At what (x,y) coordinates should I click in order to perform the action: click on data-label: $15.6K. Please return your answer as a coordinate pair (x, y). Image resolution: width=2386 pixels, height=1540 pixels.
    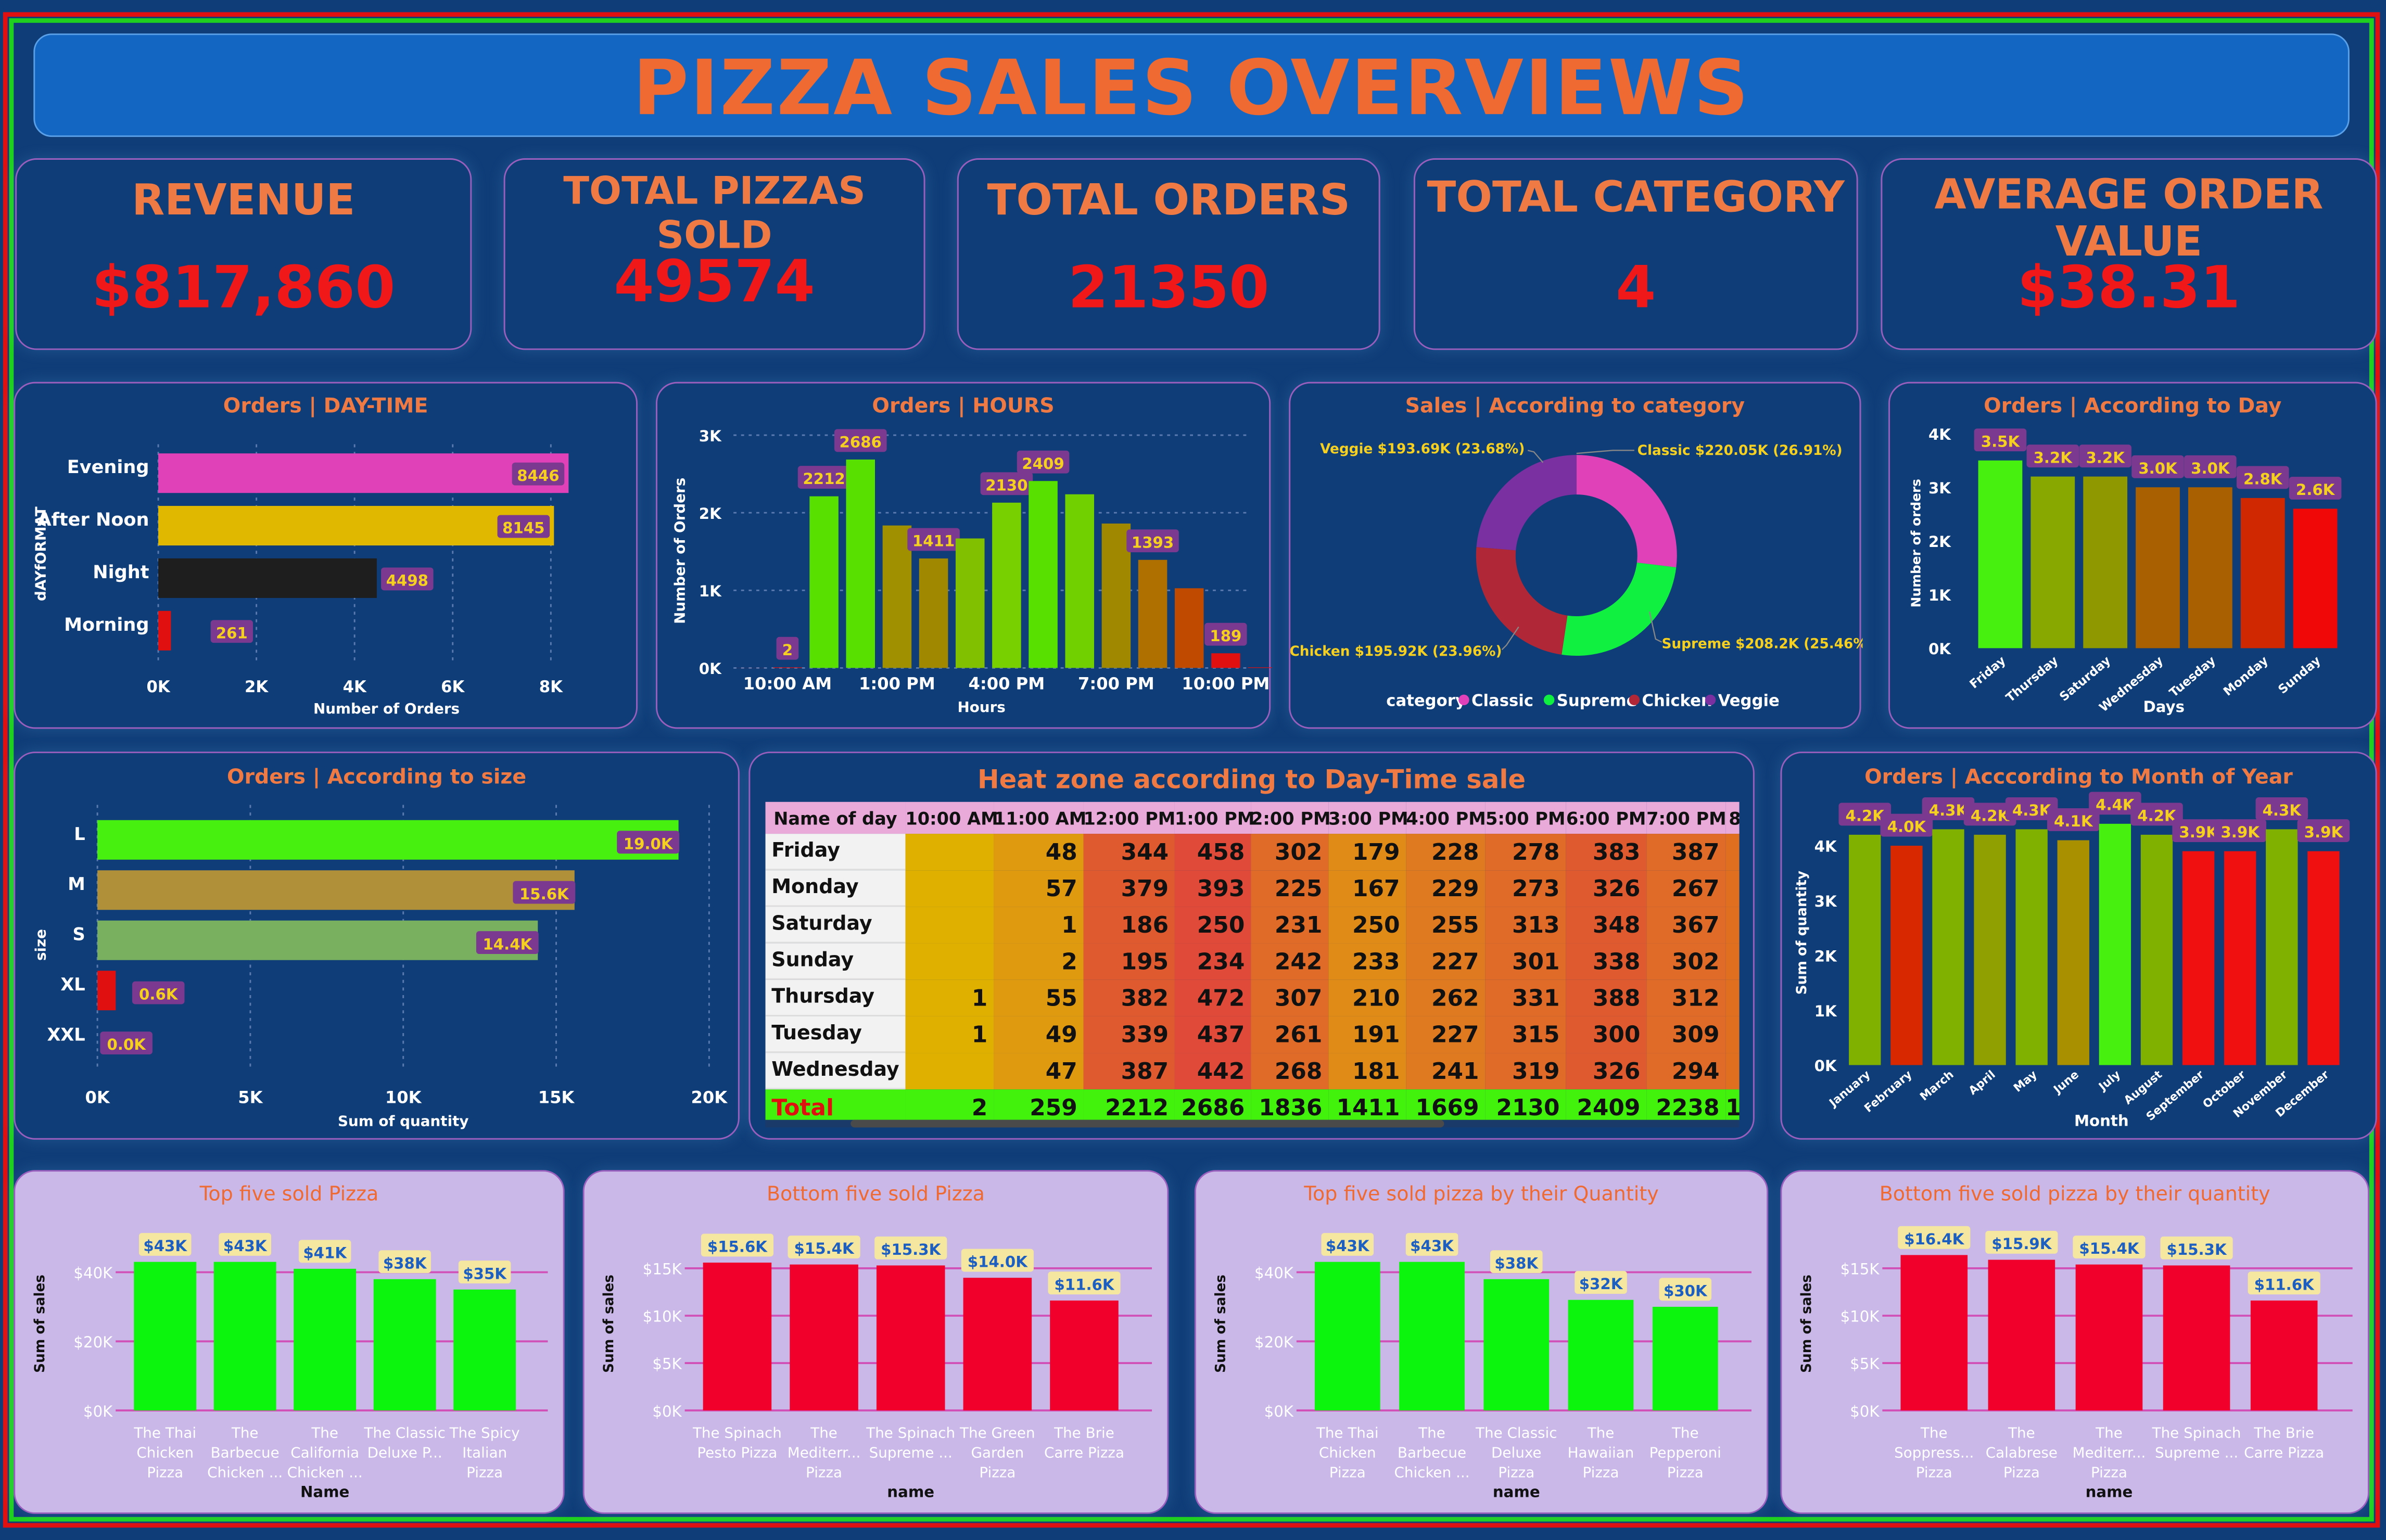
    Looking at the image, I should click on (737, 1247).